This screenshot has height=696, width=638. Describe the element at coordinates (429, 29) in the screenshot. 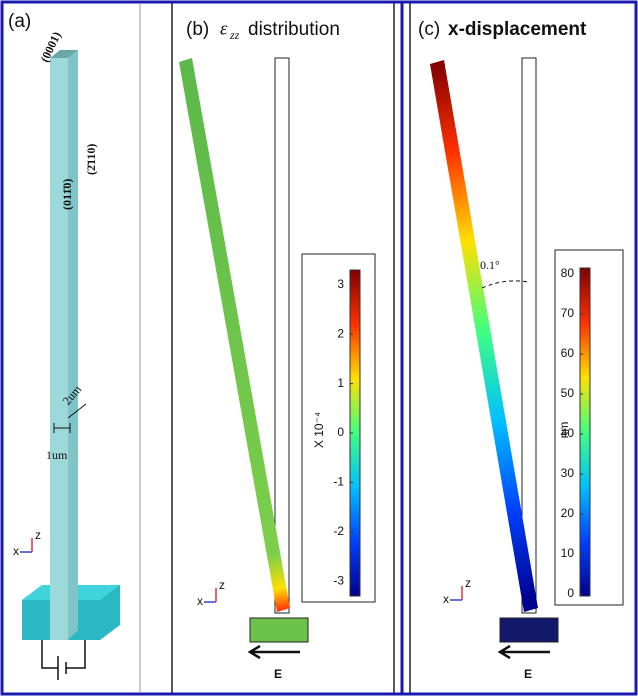

I see `panel-label: (c)` at that location.